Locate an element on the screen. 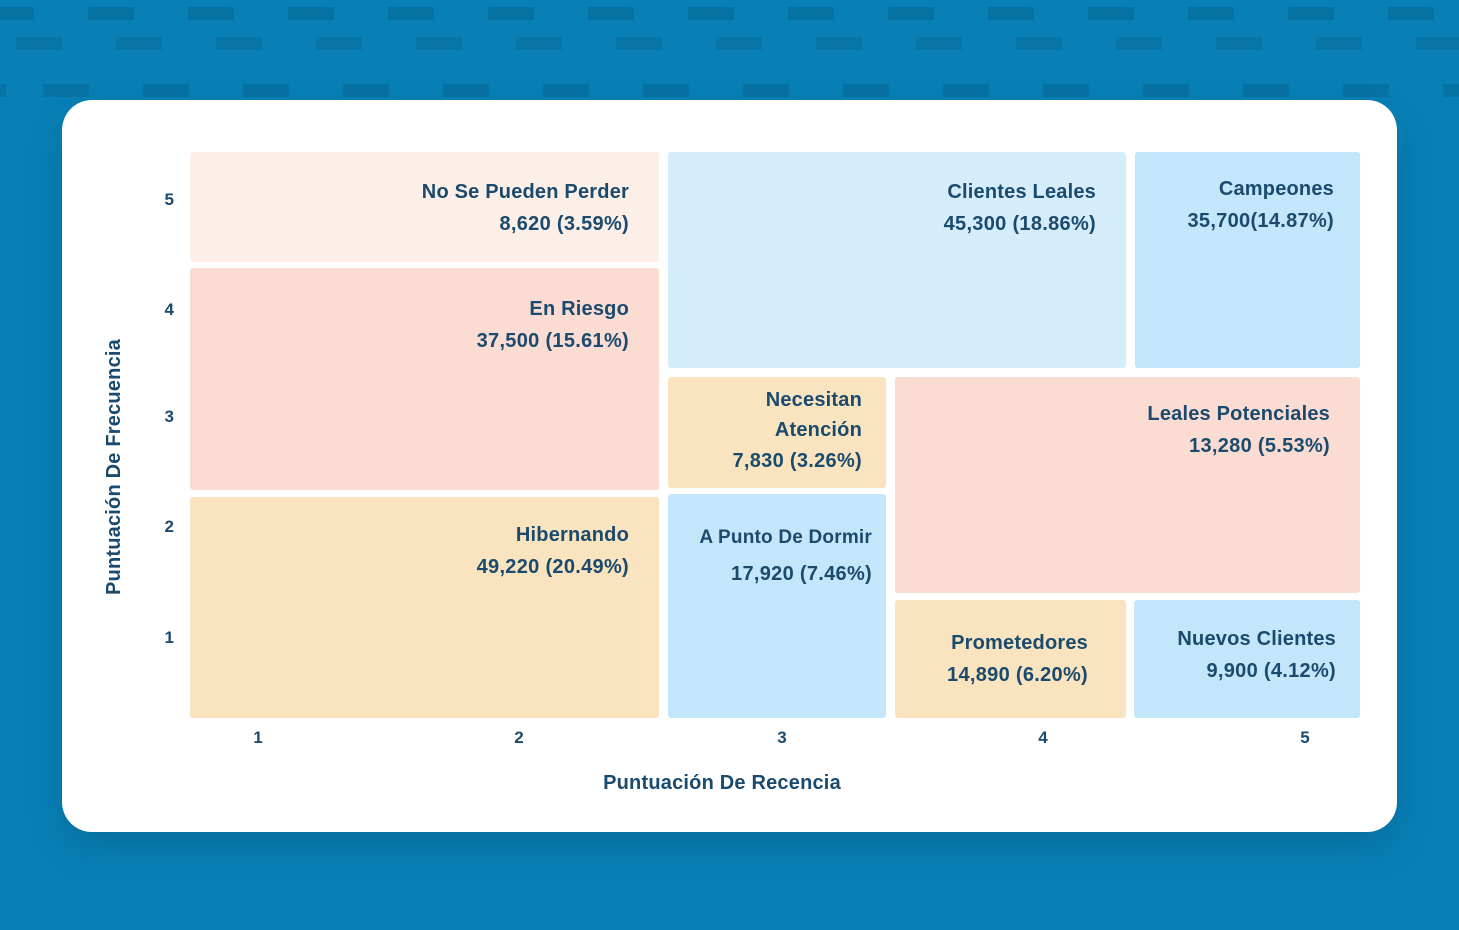 This screenshot has height=930, width=1459. segment-name: Hibernando is located at coordinates (572, 535).